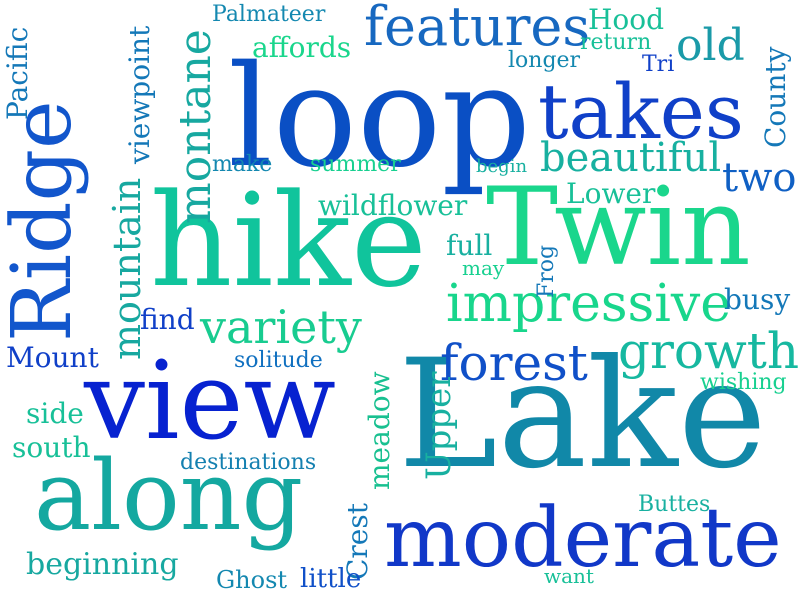 This screenshot has height=600, width=800. Describe the element at coordinates (167, 319) in the screenshot. I see `word-find: find` at that location.